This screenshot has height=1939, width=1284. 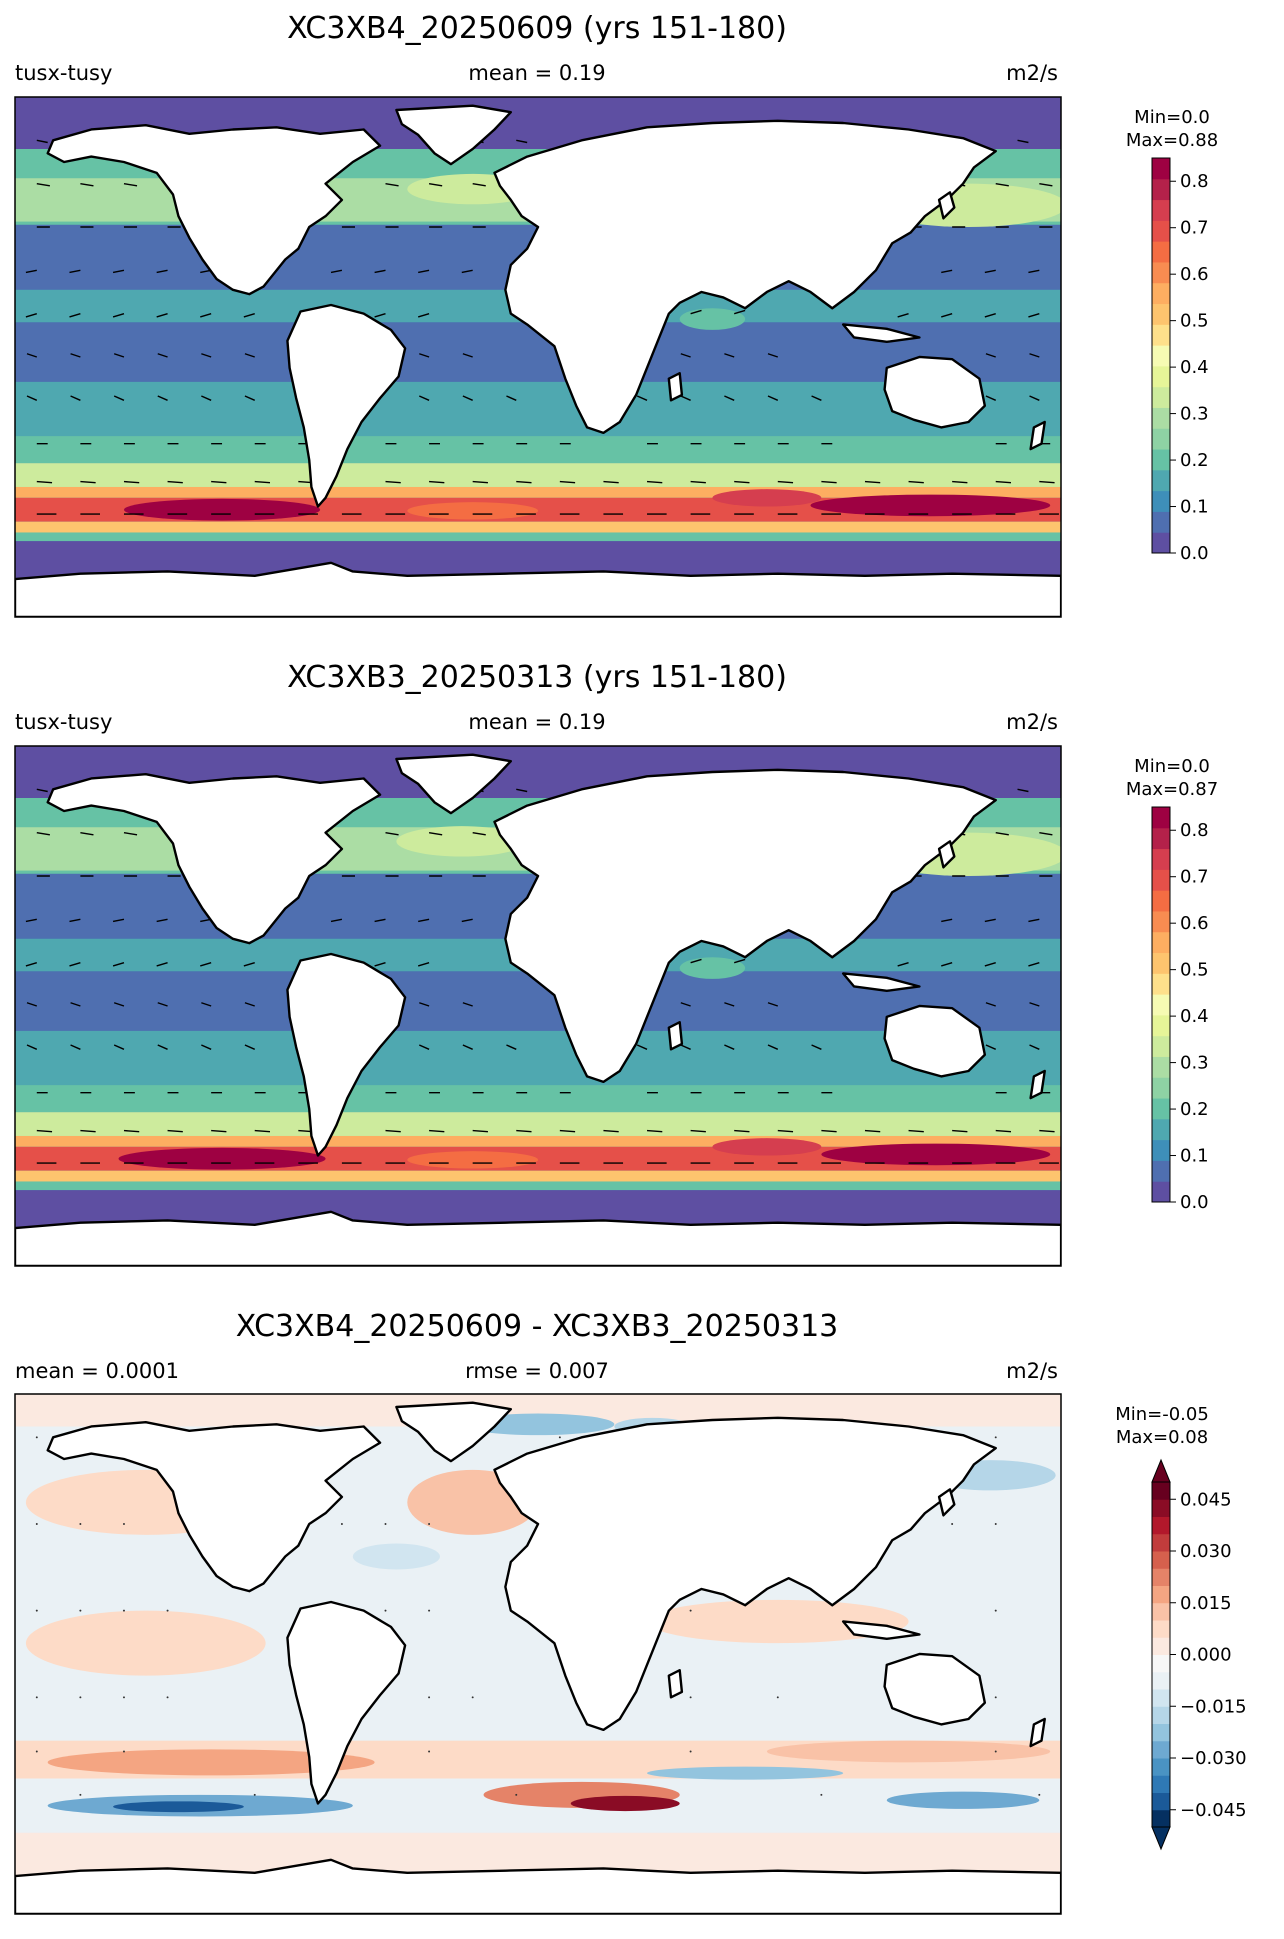 I want to click on colorbar-tick-label: 0.015, so click(x=1206, y=1603).